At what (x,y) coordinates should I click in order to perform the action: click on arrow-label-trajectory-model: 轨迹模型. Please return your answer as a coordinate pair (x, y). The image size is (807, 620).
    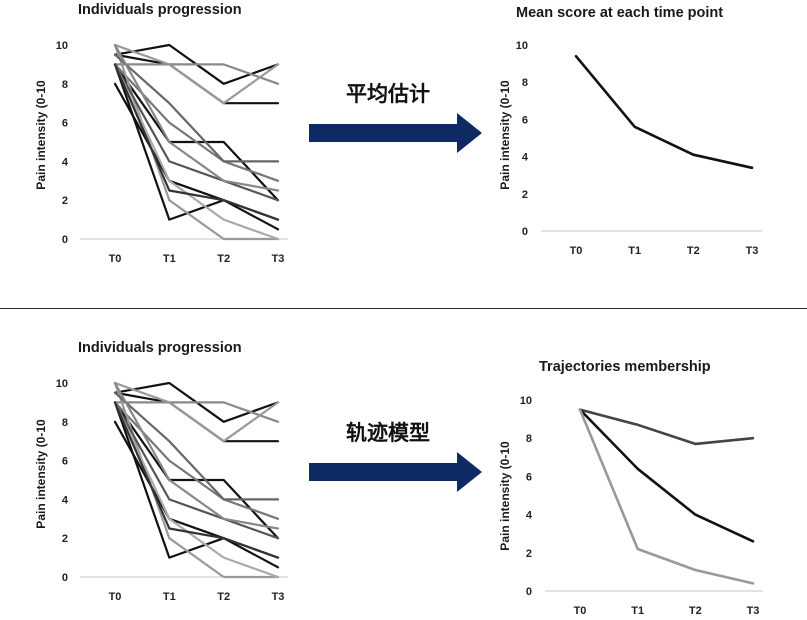
    Looking at the image, I should click on (388, 433).